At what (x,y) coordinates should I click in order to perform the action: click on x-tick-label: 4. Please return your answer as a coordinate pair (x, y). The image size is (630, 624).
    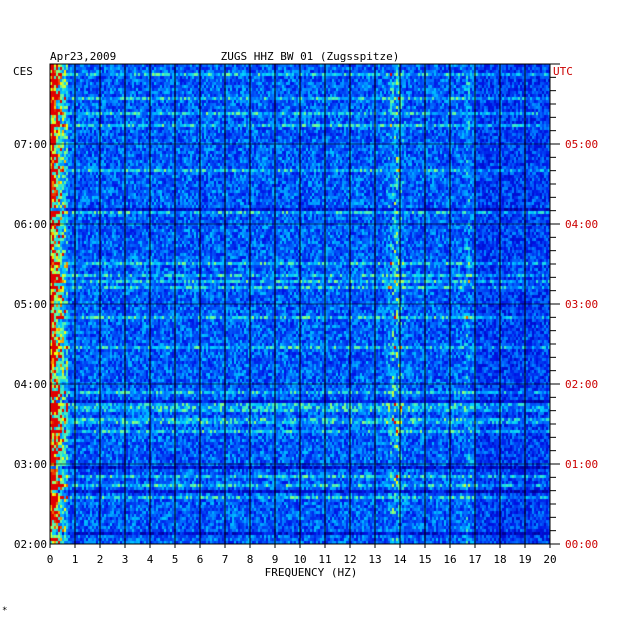
    Looking at the image, I should click on (150, 559).